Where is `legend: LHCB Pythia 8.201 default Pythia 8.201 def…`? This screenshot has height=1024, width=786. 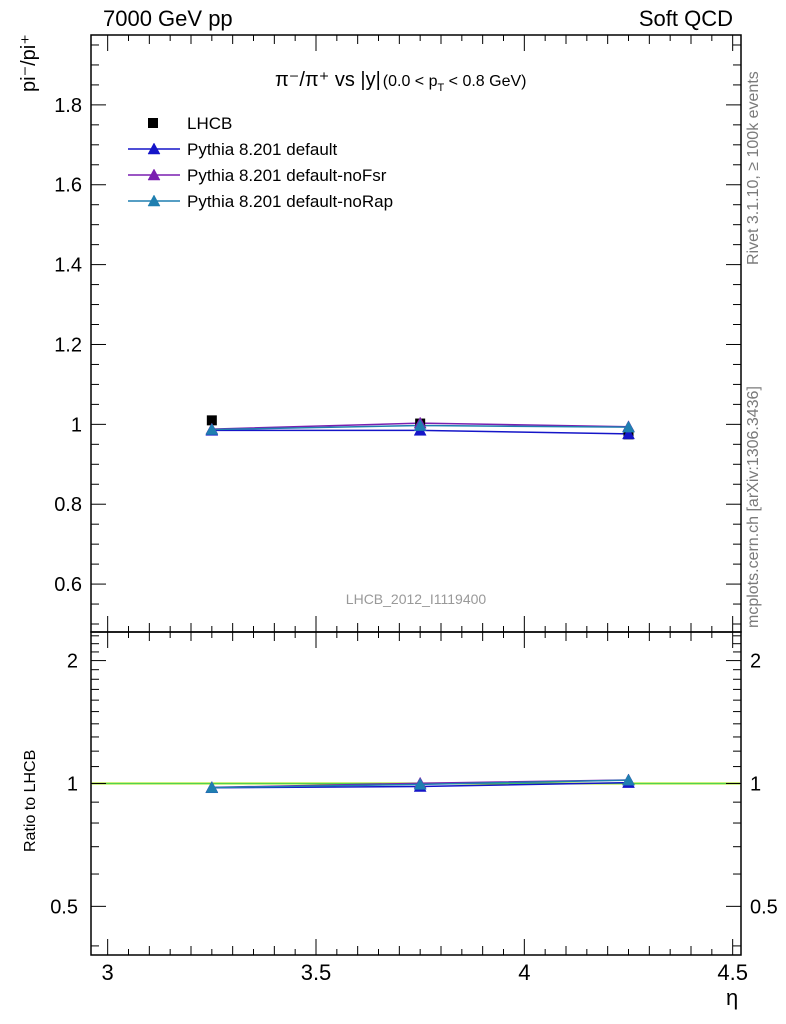
legend: LHCB Pythia 8.201 default Pythia 8.201 def… is located at coordinates (260, 162).